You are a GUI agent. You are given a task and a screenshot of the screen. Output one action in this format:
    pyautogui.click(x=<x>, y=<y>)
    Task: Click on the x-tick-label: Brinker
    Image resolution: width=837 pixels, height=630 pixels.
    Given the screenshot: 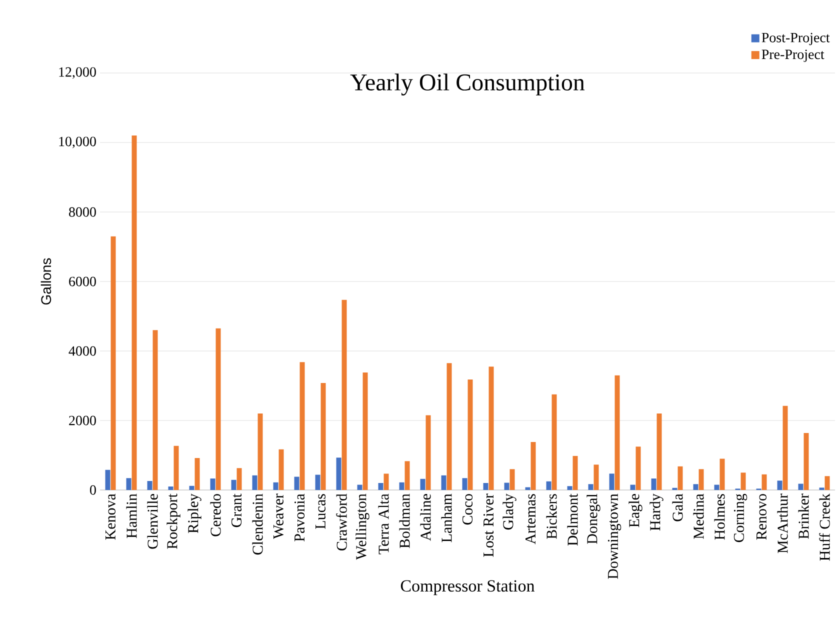 What is the action you would take?
    pyautogui.click(x=803, y=516)
    